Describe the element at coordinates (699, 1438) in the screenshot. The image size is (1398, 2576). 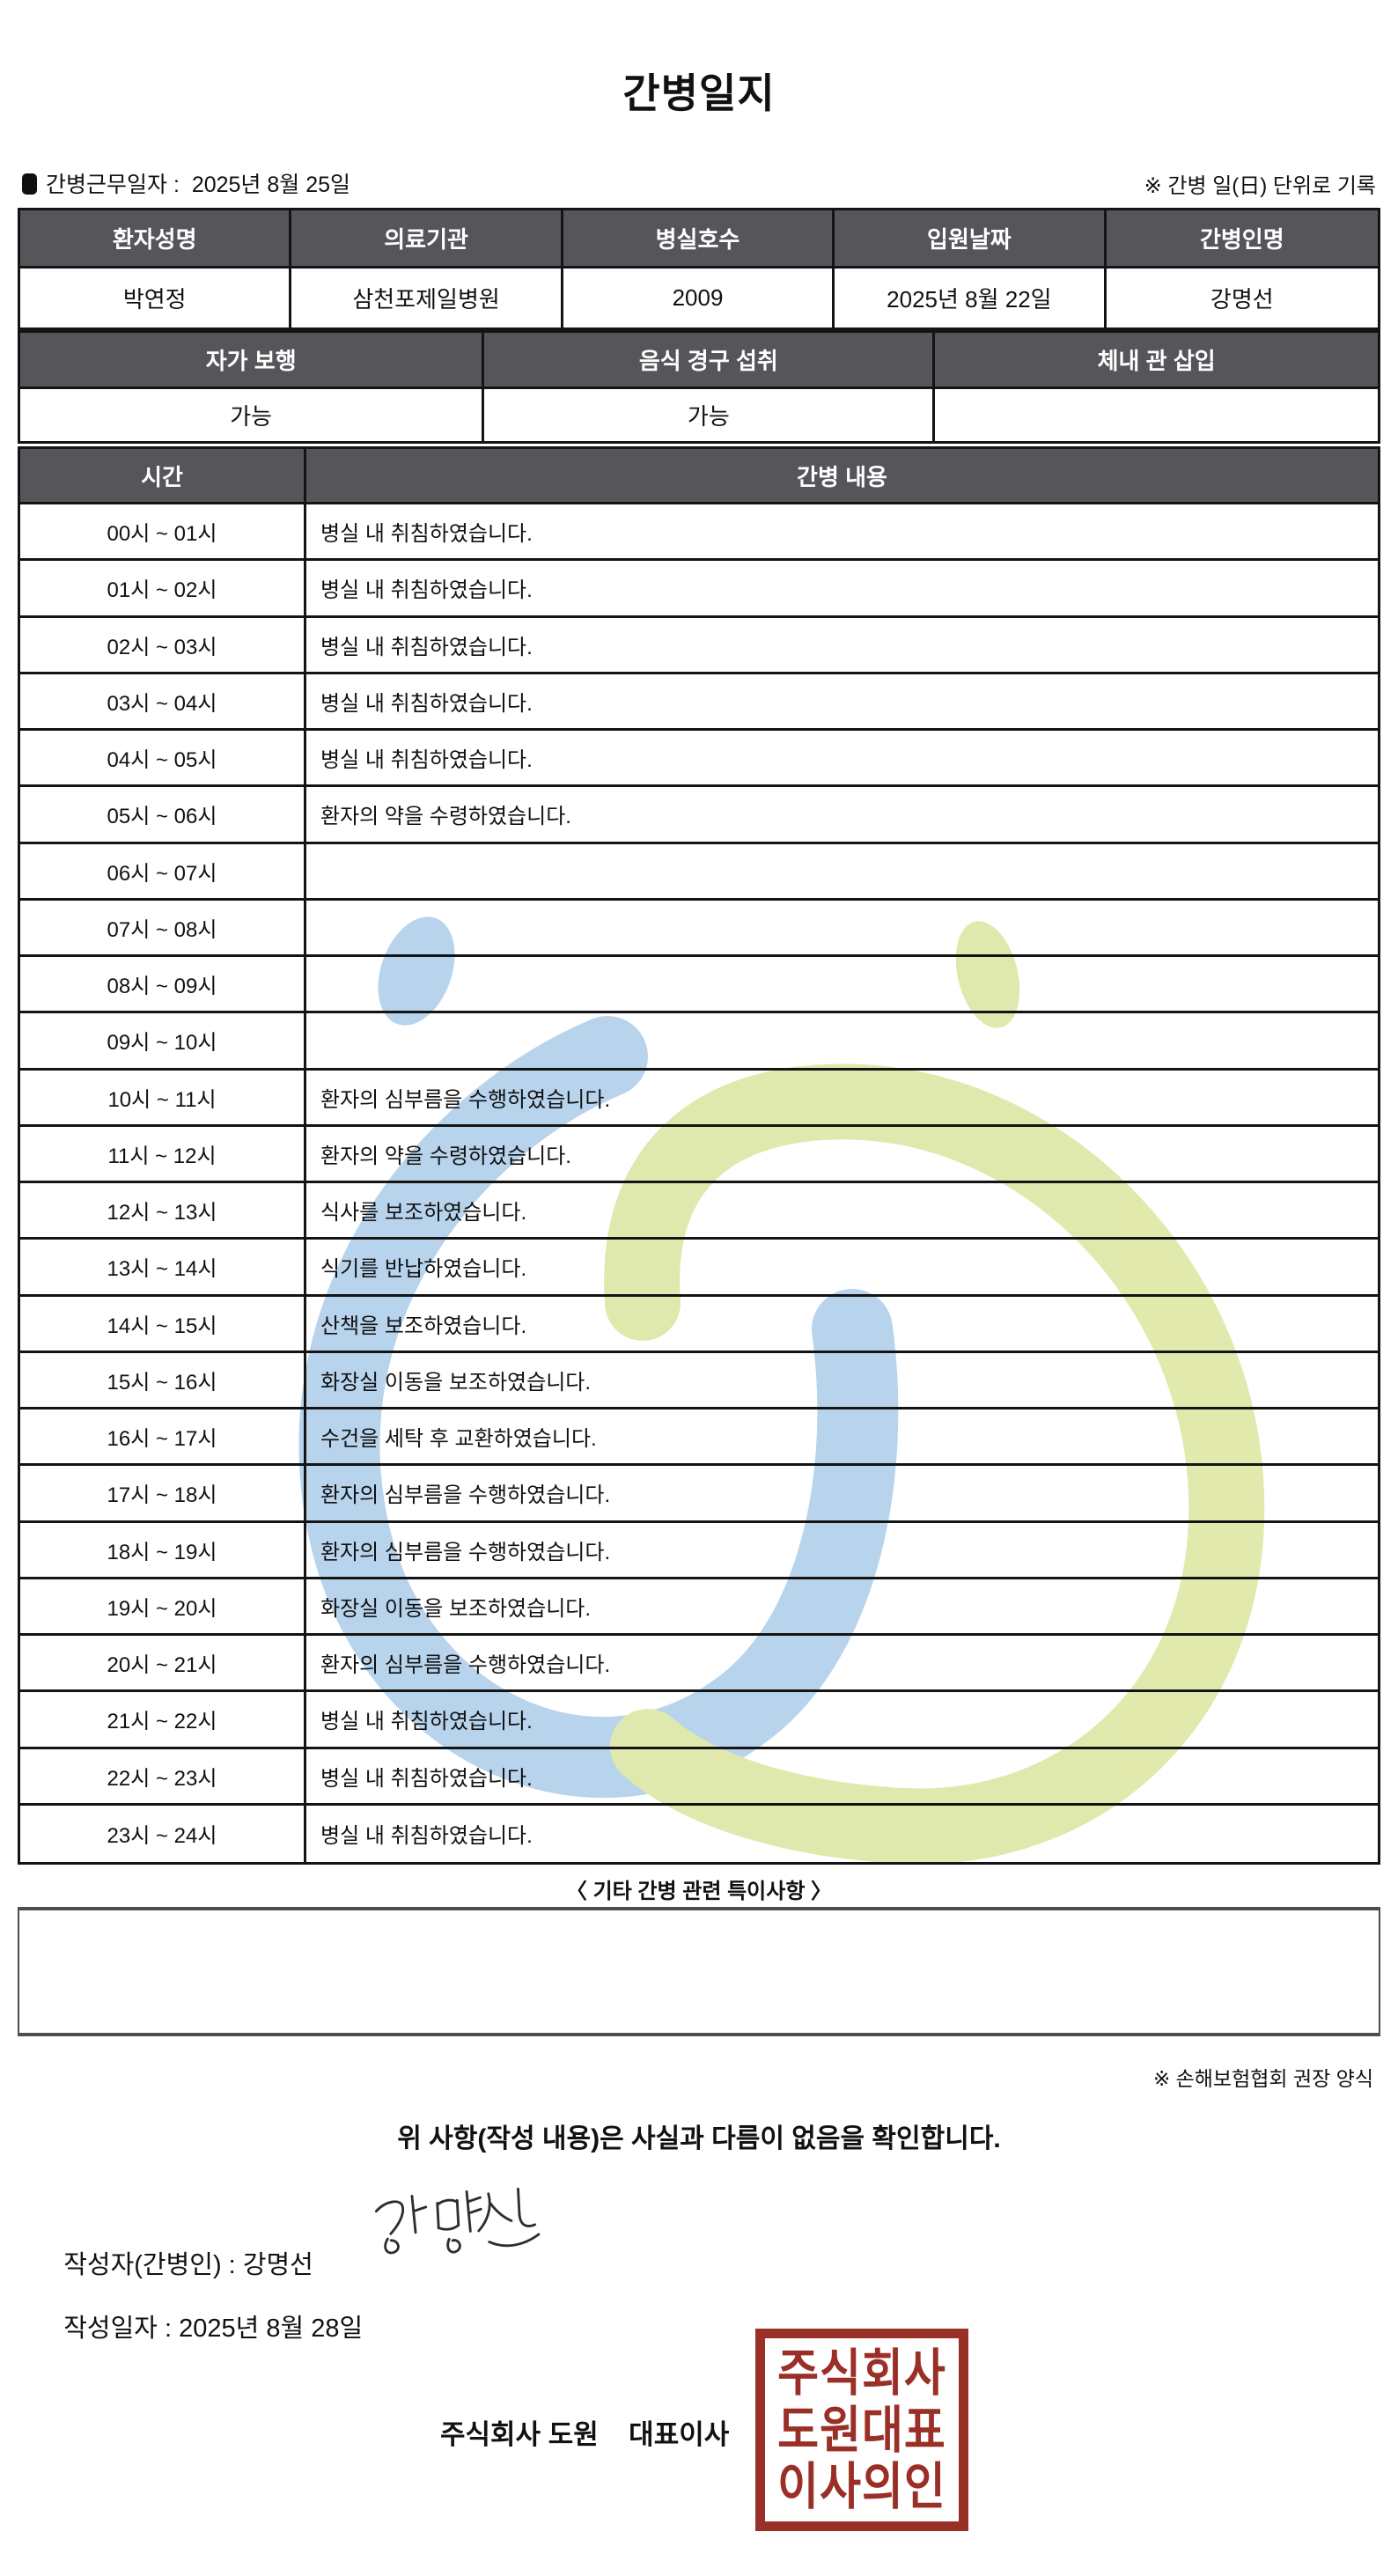
I see `table-row: 16시 ~ 17시 수건을 세탁 후 교환하였습니다.` at that location.